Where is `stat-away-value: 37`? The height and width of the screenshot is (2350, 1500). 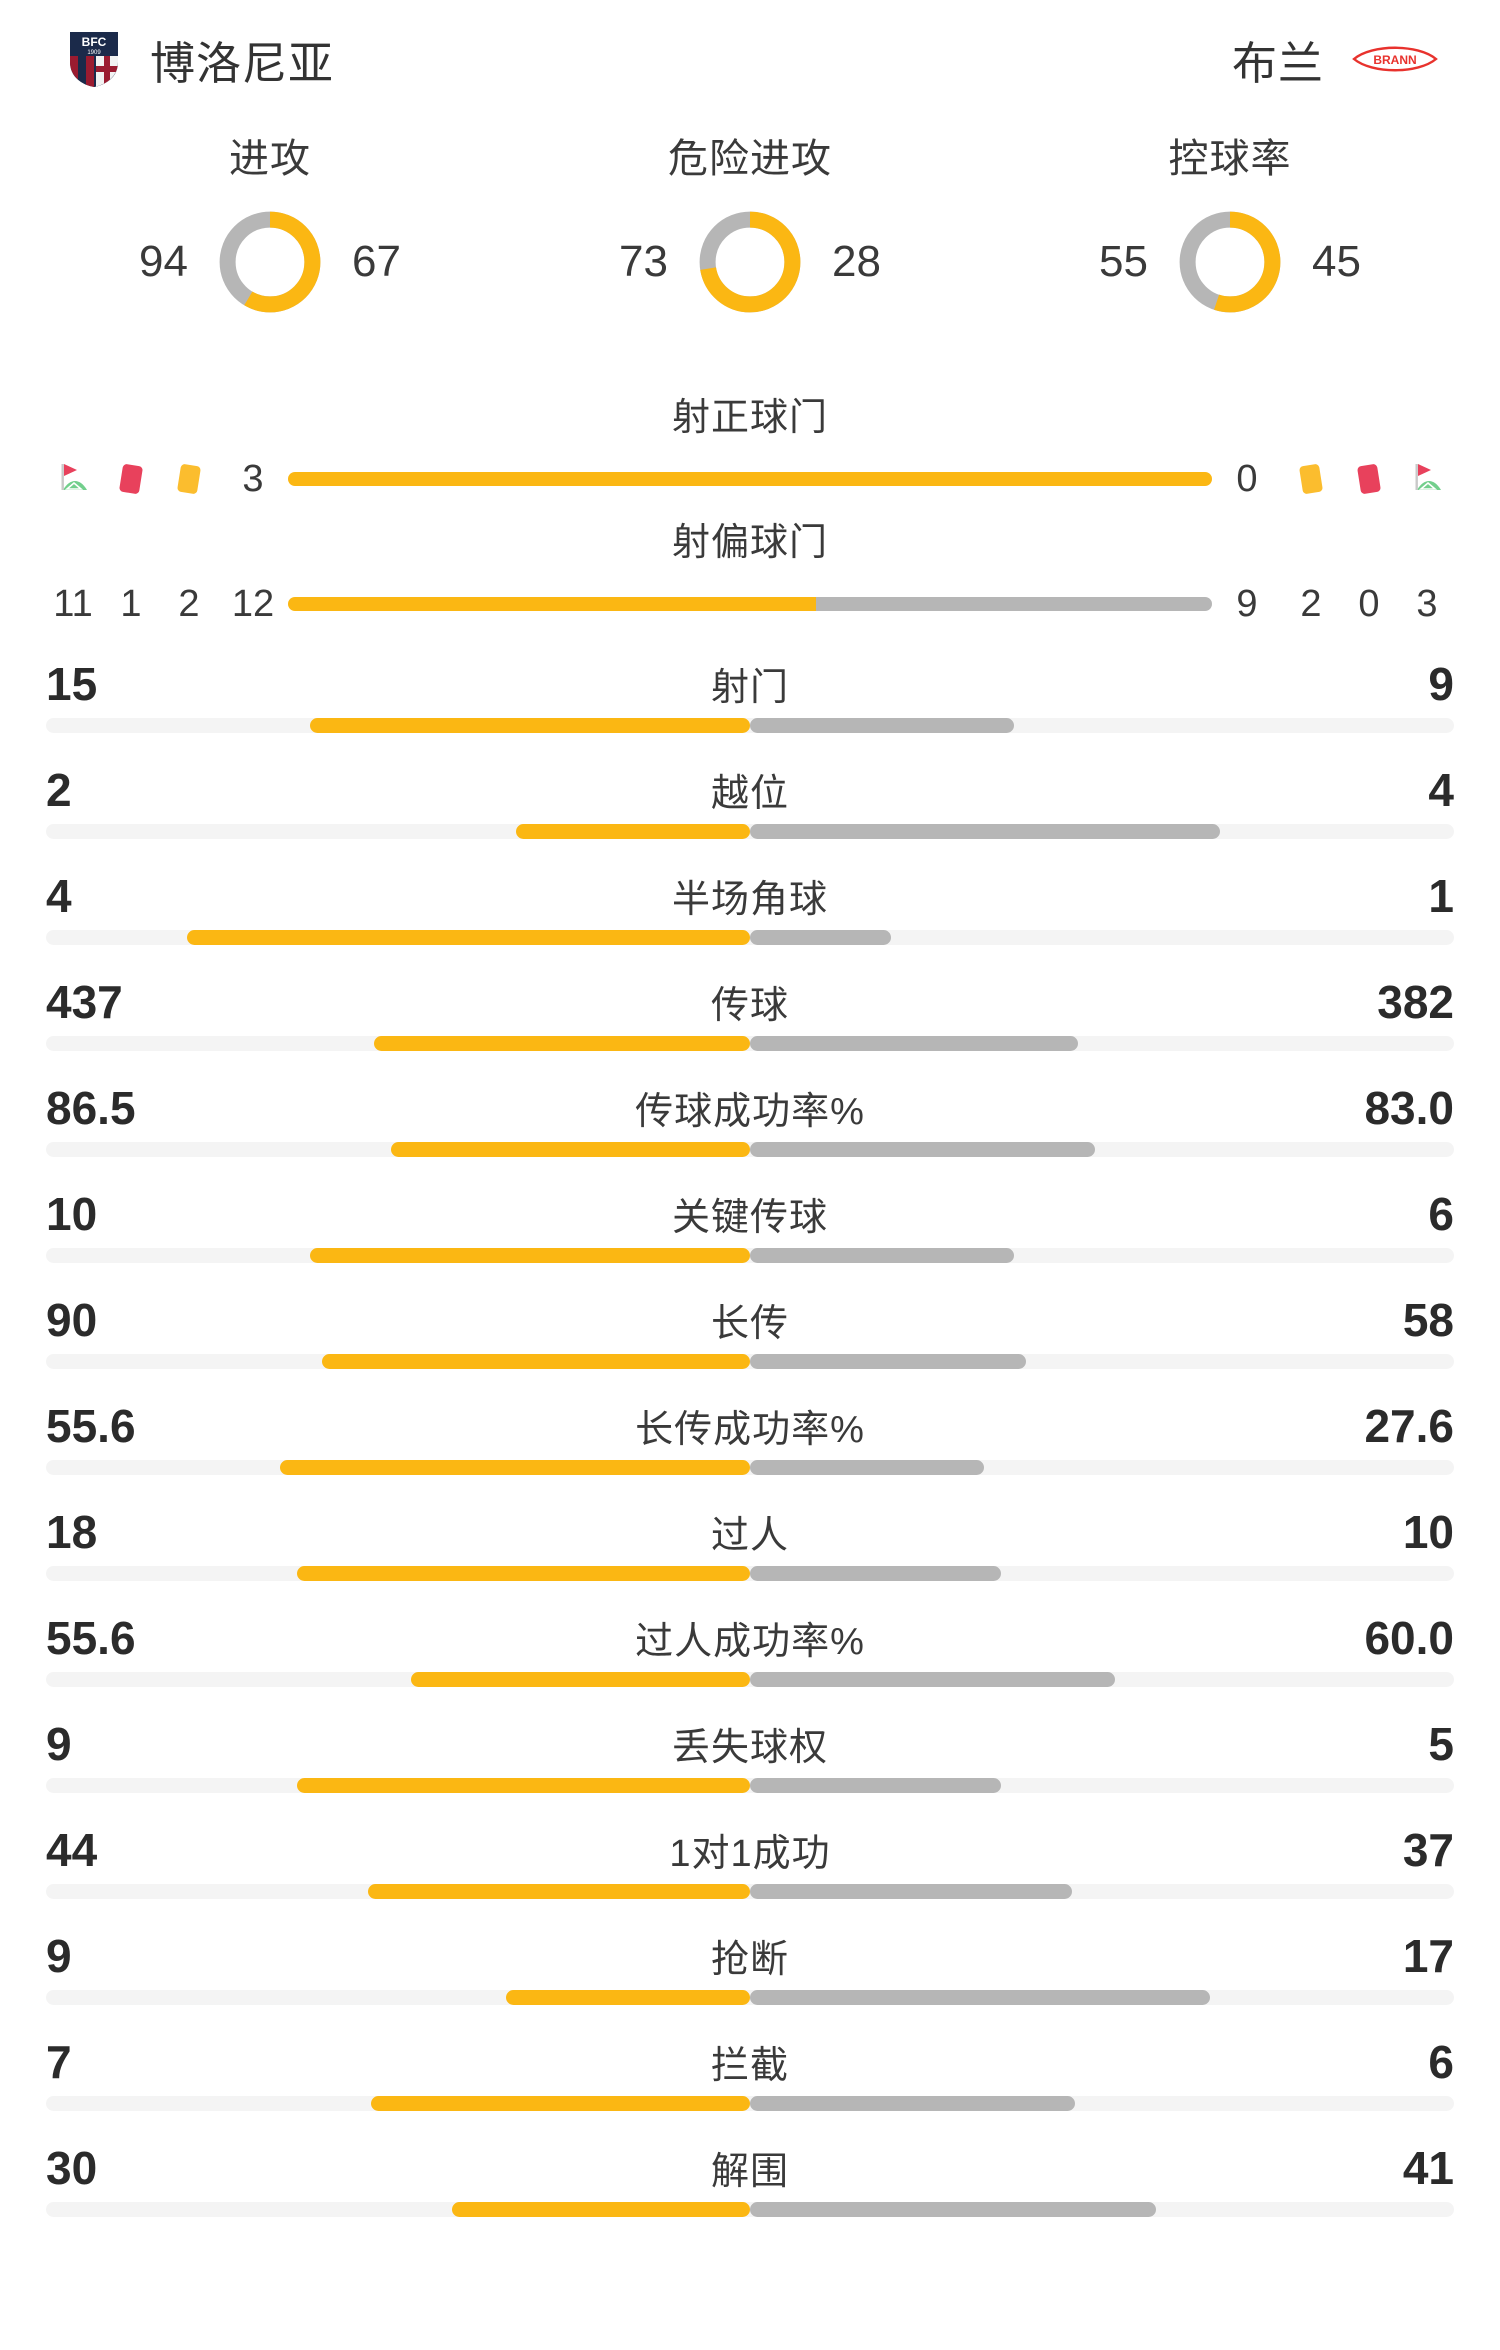 stat-away-value: 37 is located at coordinates (1428, 1850).